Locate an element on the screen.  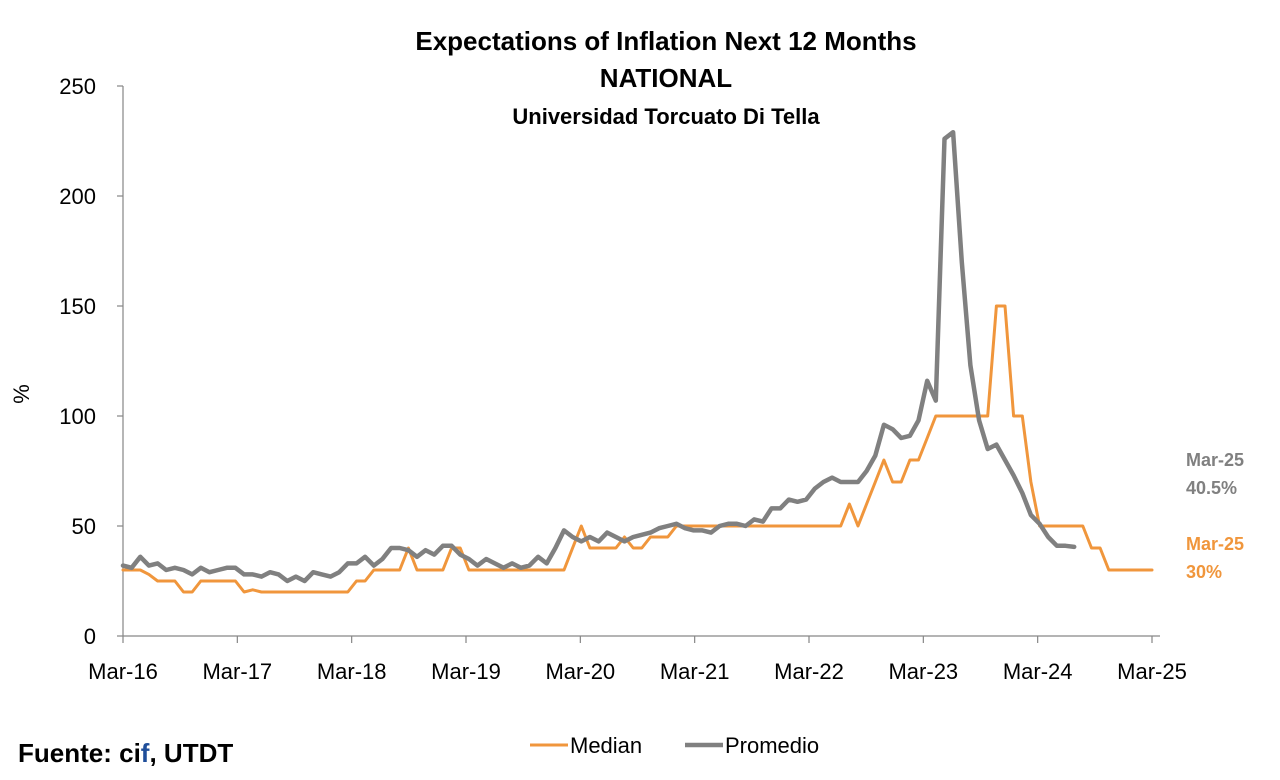
source-prefix: Fuente: ci is located at coordinates (79, 753).